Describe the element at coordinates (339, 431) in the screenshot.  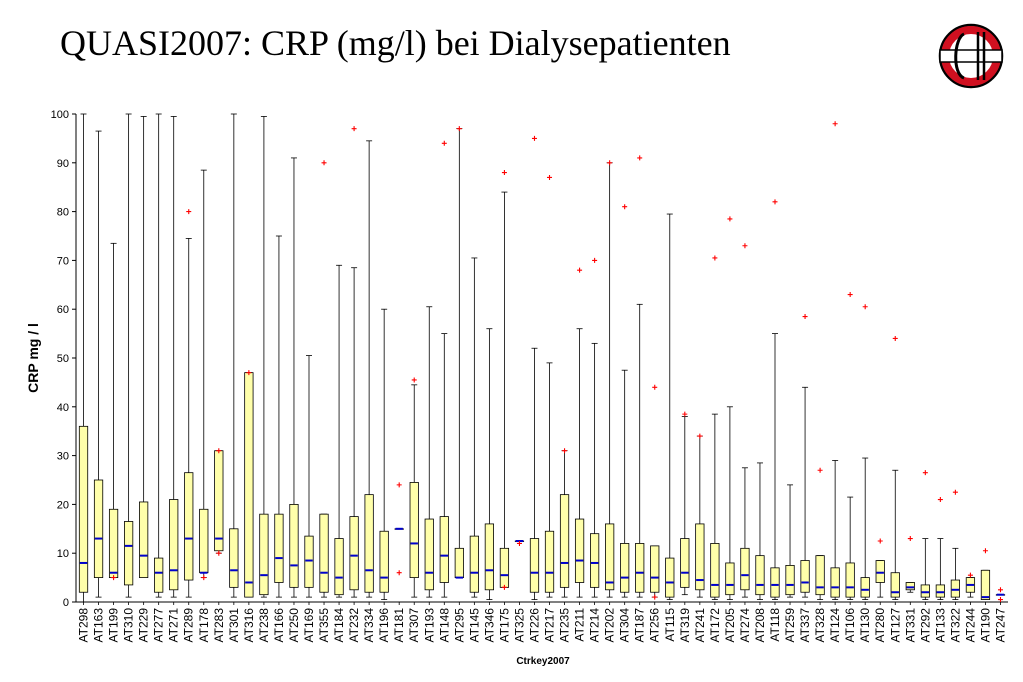
I see `box-AT184` at that location.